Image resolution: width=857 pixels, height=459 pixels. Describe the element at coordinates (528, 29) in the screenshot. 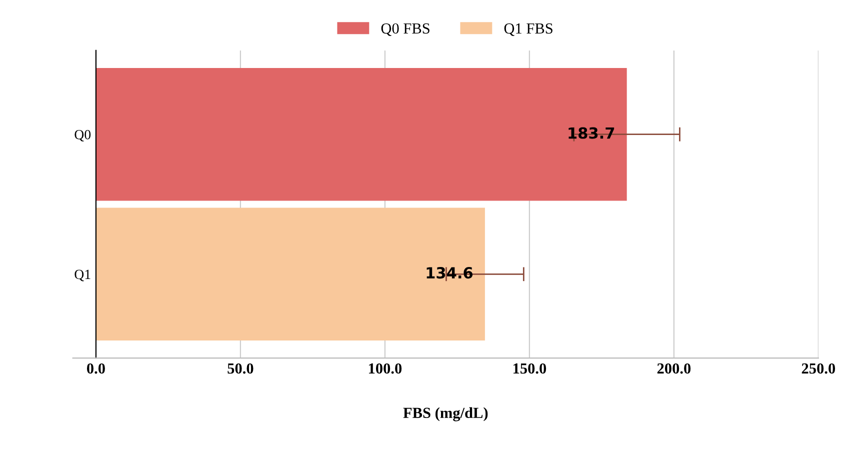

I see `legend-label: Q1 FBS` at that location.